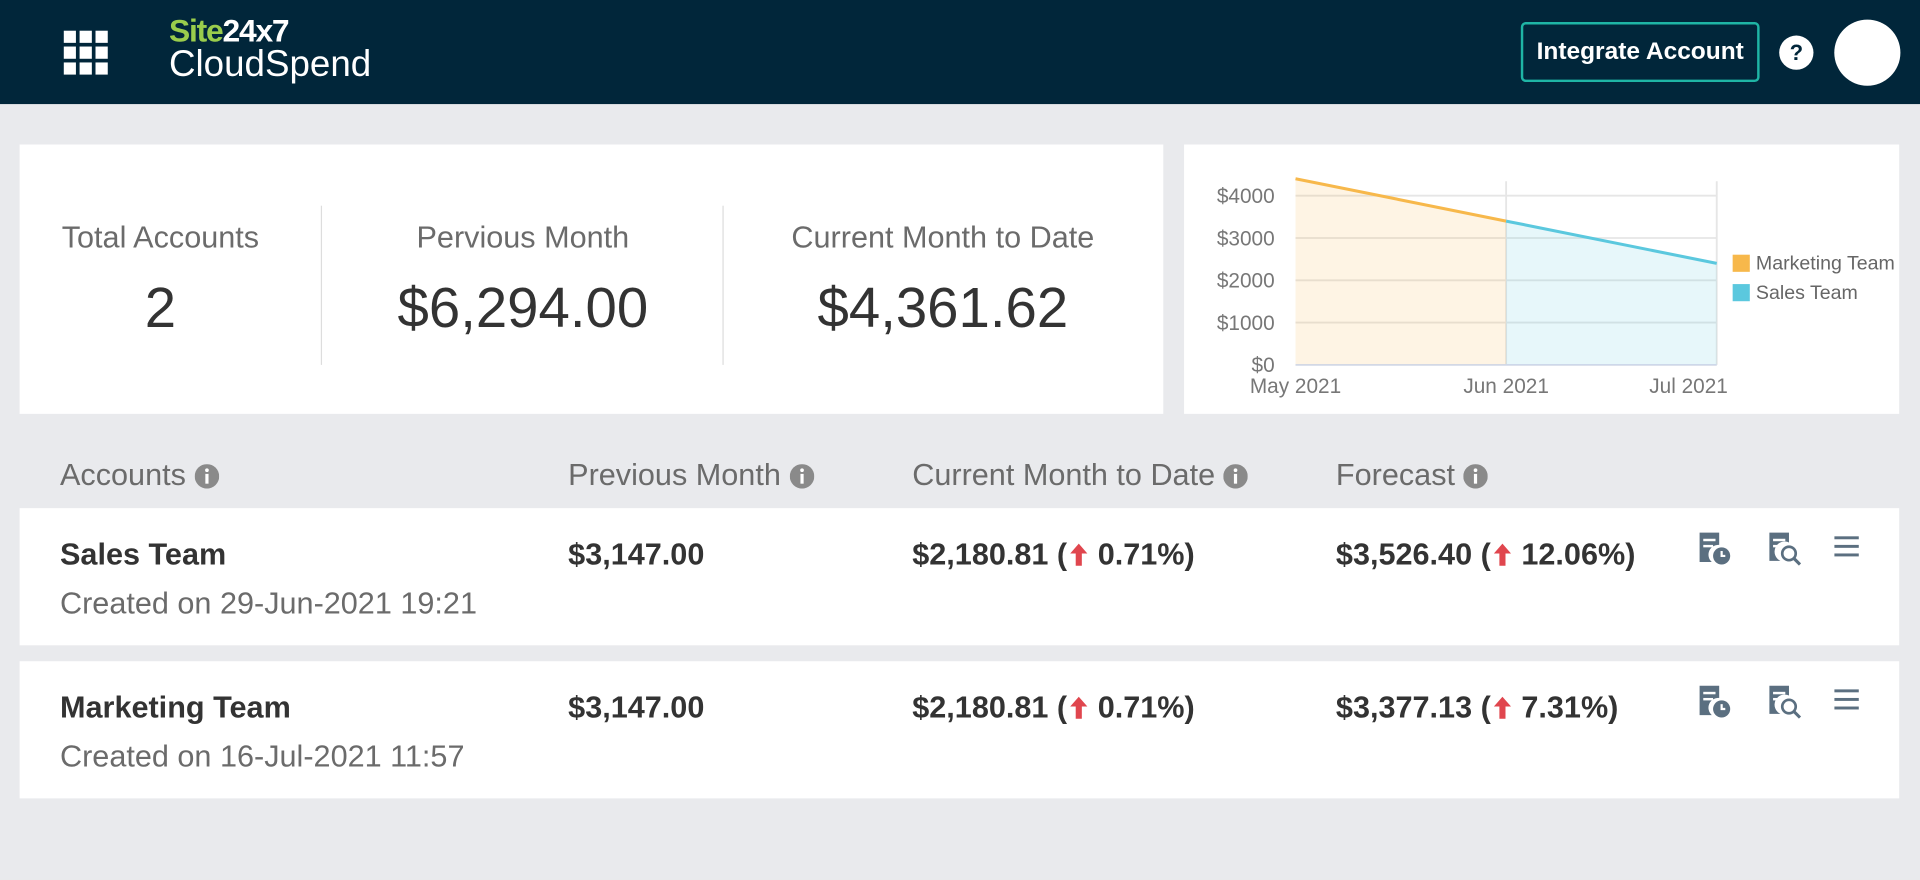 The width and height of the screenshot is (1920, 880). I want to click on avatar, so click(1867, 52).